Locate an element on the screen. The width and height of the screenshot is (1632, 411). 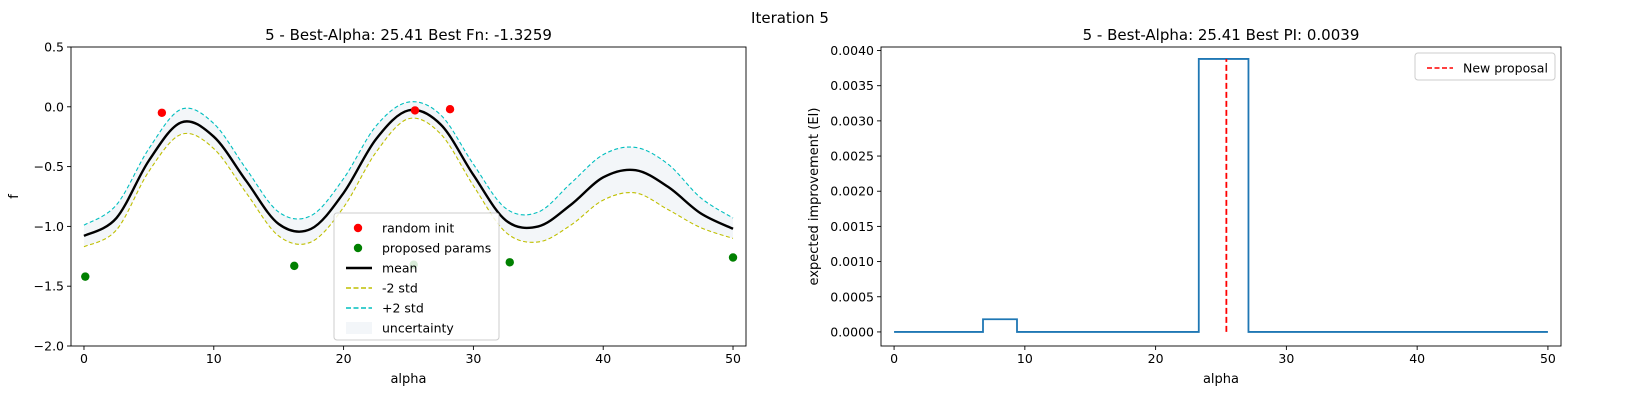
y-tick-label: −2.0 is located at coordinates (49, 346).